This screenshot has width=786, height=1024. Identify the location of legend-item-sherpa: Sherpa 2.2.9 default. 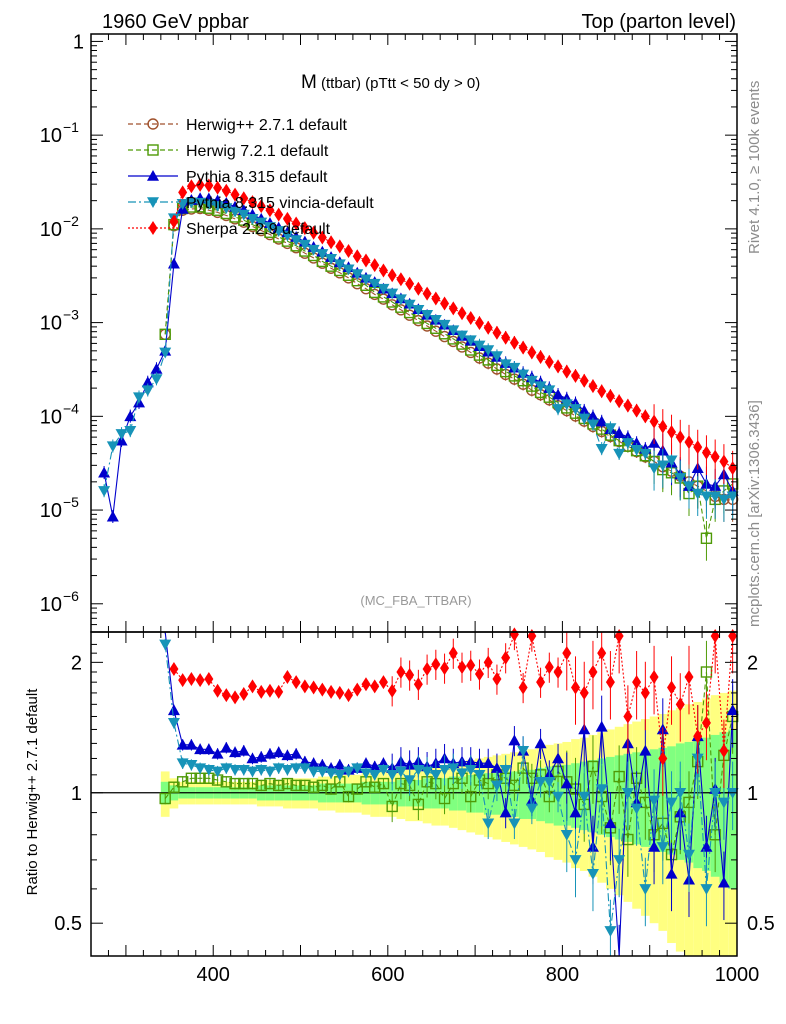
(229, 229).